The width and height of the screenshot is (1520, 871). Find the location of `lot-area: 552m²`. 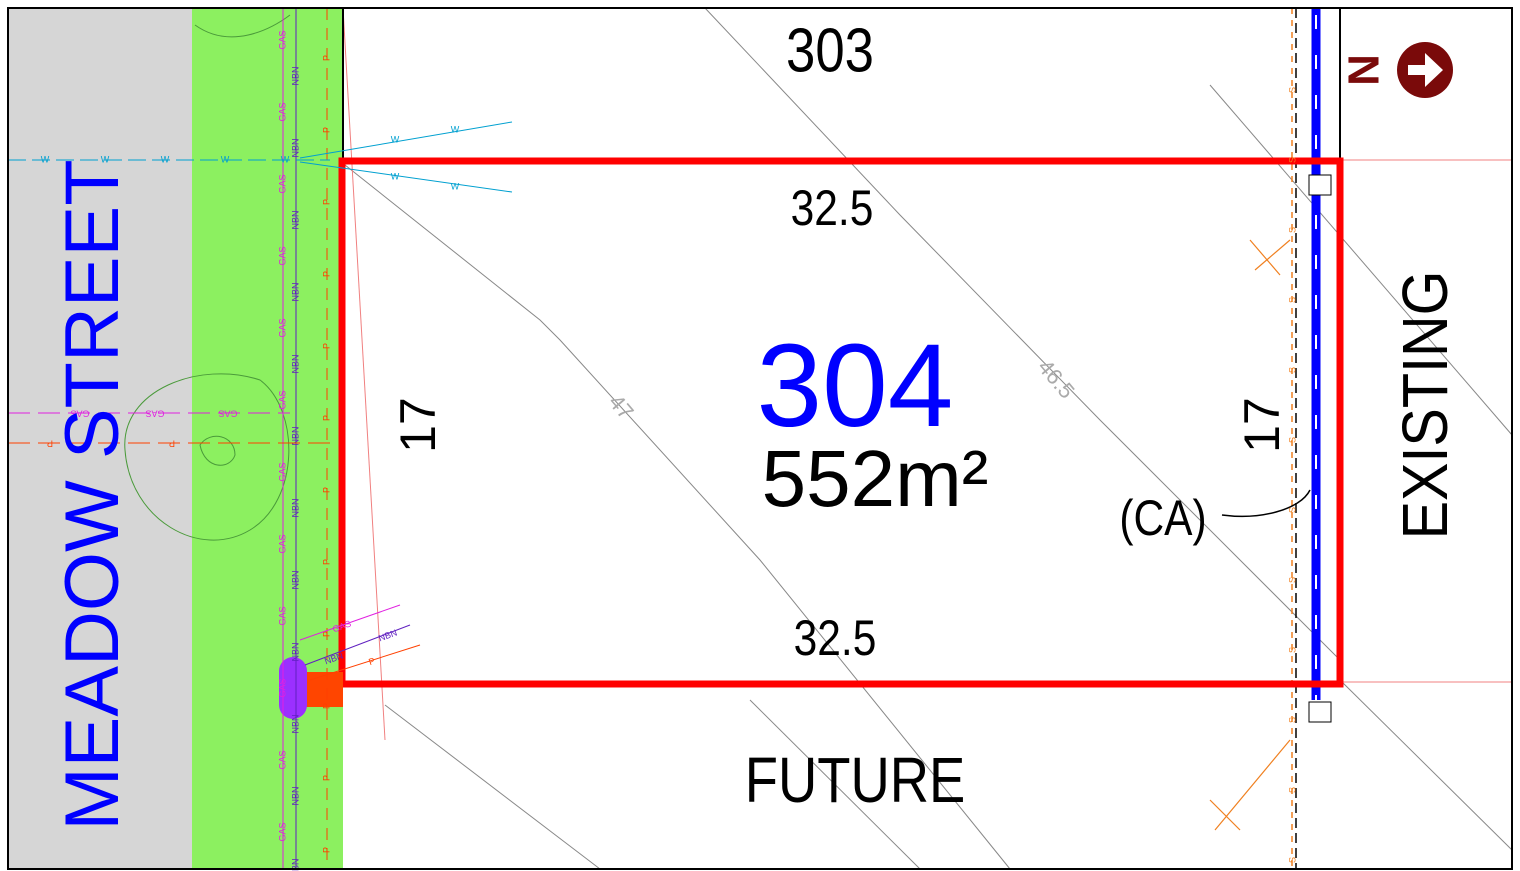

lot-area: 552m² is located at coordinates (875, 478).